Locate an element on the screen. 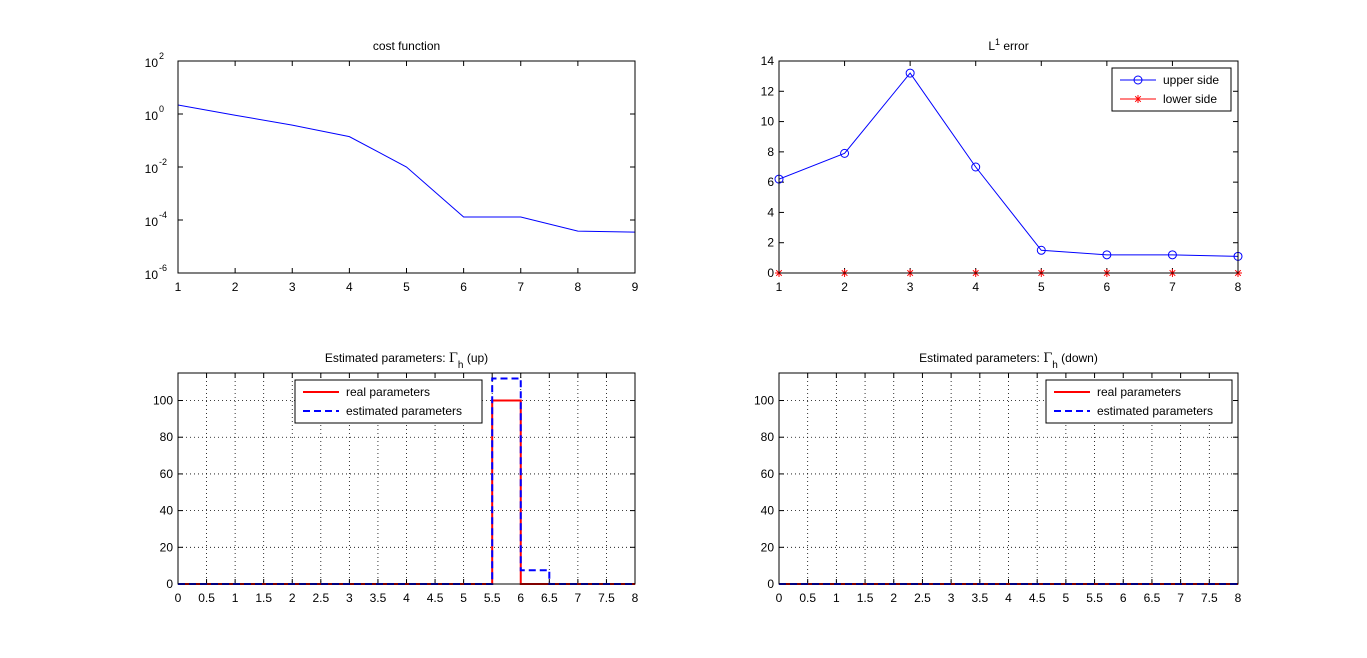 This screenshot has height=658, width=1367. y-tick-label-exponent: 0 is located at coordinates (161, 109).